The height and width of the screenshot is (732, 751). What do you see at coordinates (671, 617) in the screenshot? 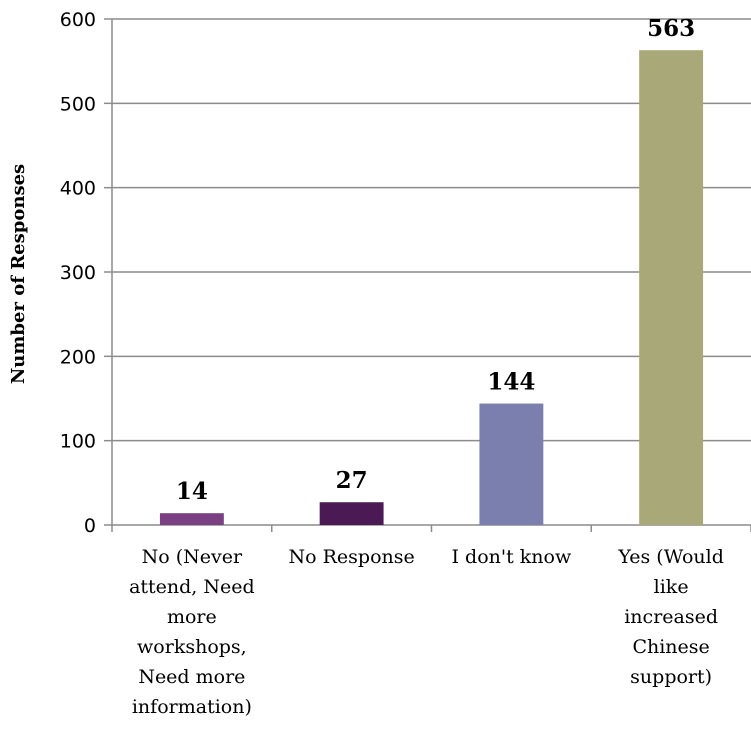
I see `category-label: increased` at bounding box center [671, 617].